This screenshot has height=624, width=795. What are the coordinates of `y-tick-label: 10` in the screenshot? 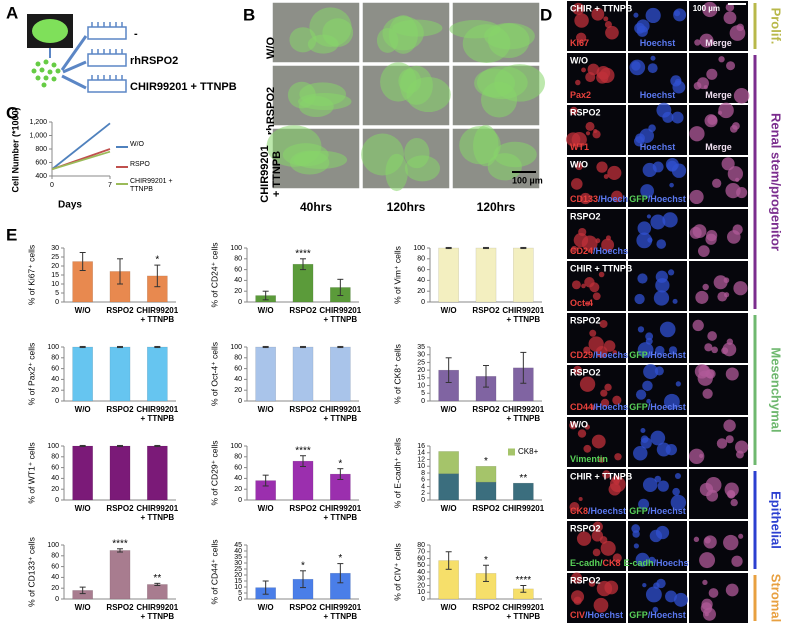 It's located at (421, 385).